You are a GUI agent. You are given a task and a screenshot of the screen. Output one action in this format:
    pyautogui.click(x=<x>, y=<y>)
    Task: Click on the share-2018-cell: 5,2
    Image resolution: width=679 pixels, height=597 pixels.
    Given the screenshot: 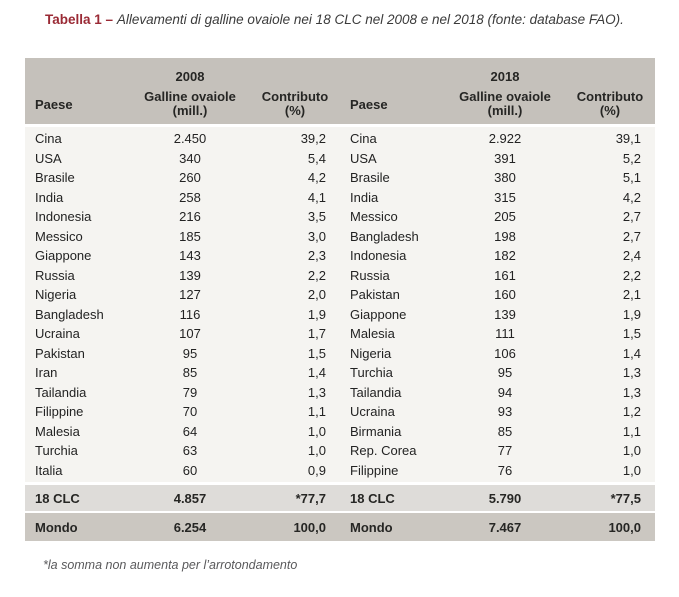 What is the action you would take?
    pyautogui.click(x=631, y=158)
    